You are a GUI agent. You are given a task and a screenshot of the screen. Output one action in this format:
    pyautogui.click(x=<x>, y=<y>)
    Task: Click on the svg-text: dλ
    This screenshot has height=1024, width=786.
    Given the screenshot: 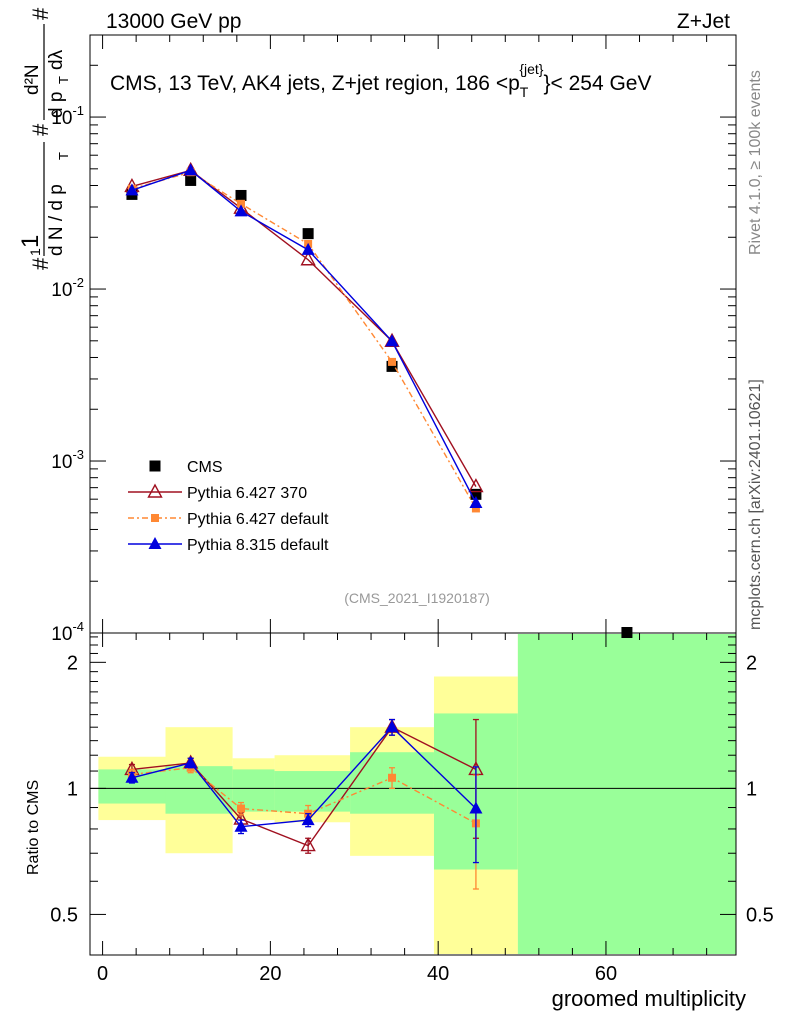 What is the action you would take?
    pyautogui.click(x=56, y=59)
    